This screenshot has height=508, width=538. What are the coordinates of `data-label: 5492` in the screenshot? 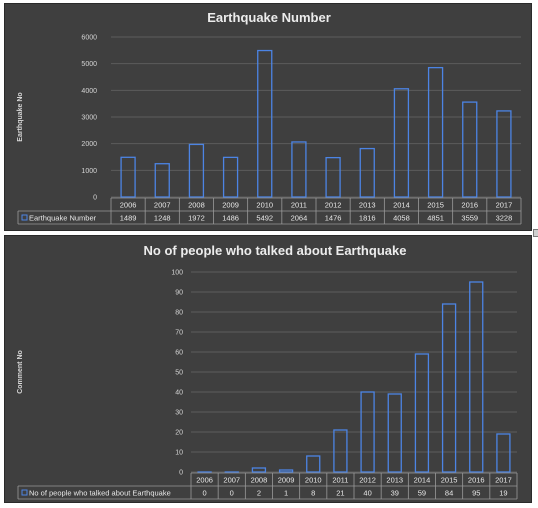 It's located at (264, 218).